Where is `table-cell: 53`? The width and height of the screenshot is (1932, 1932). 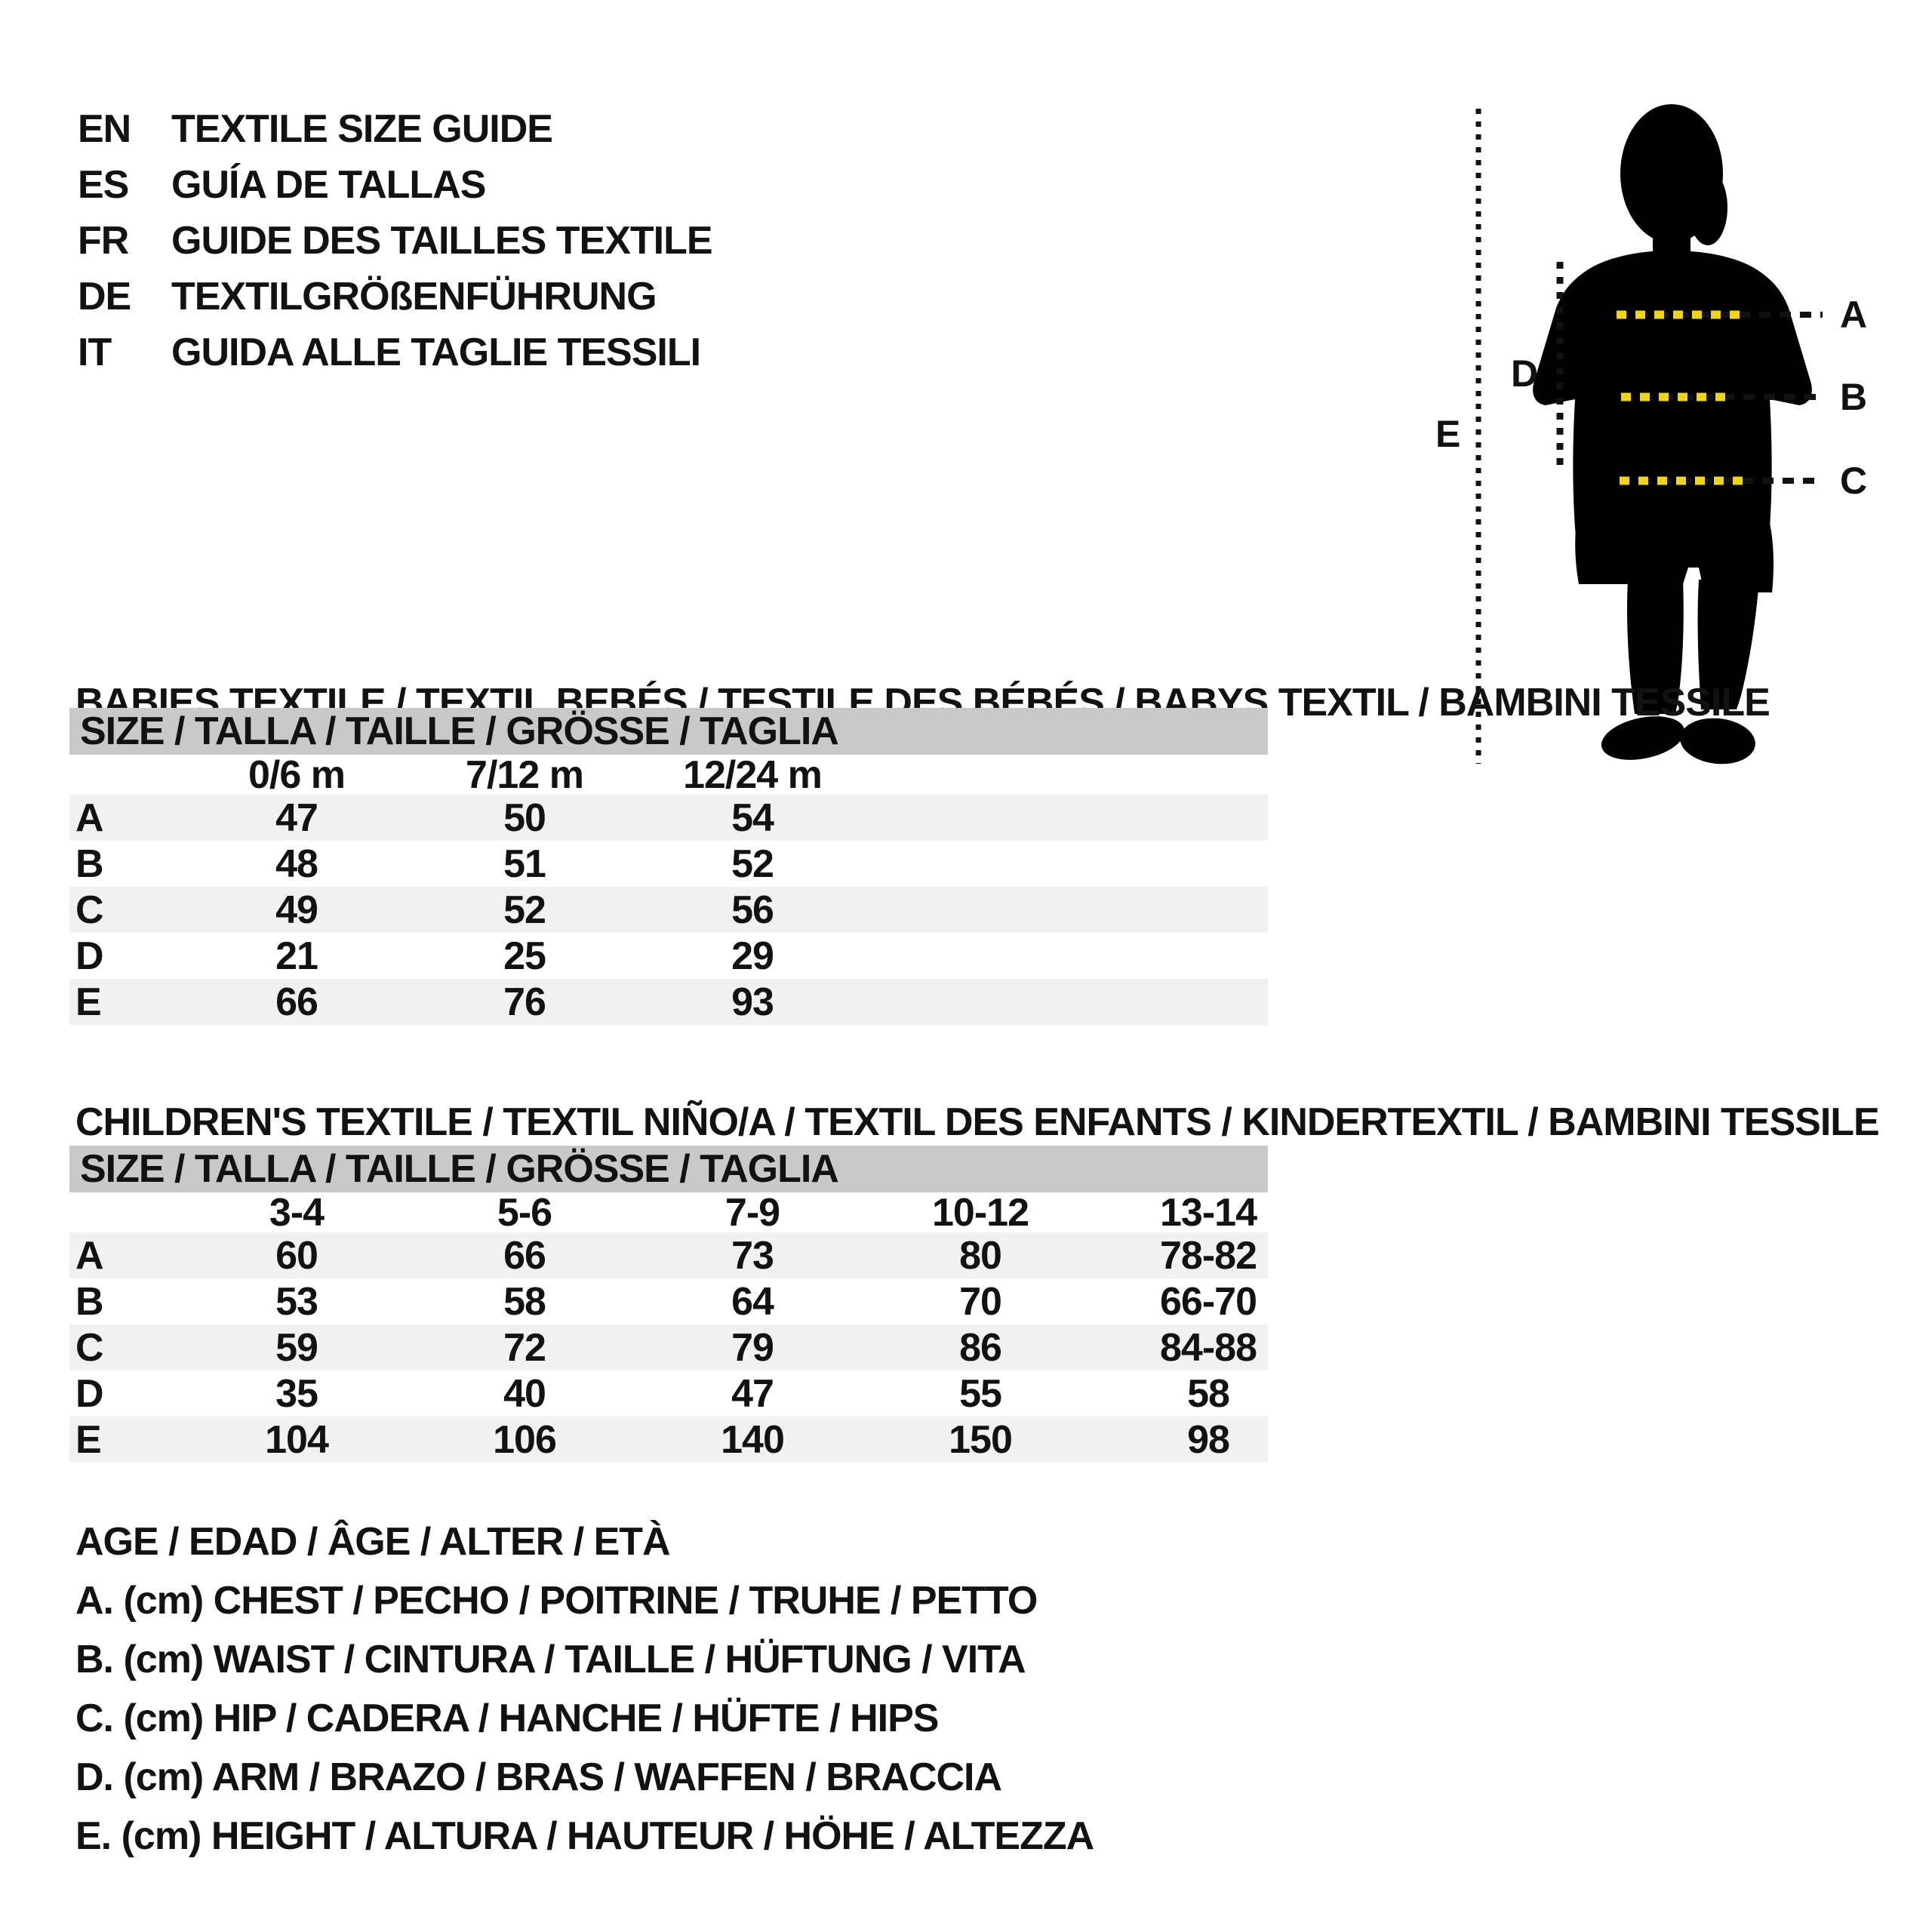 table-cell: 53 is located at coordinates (296, 1301).